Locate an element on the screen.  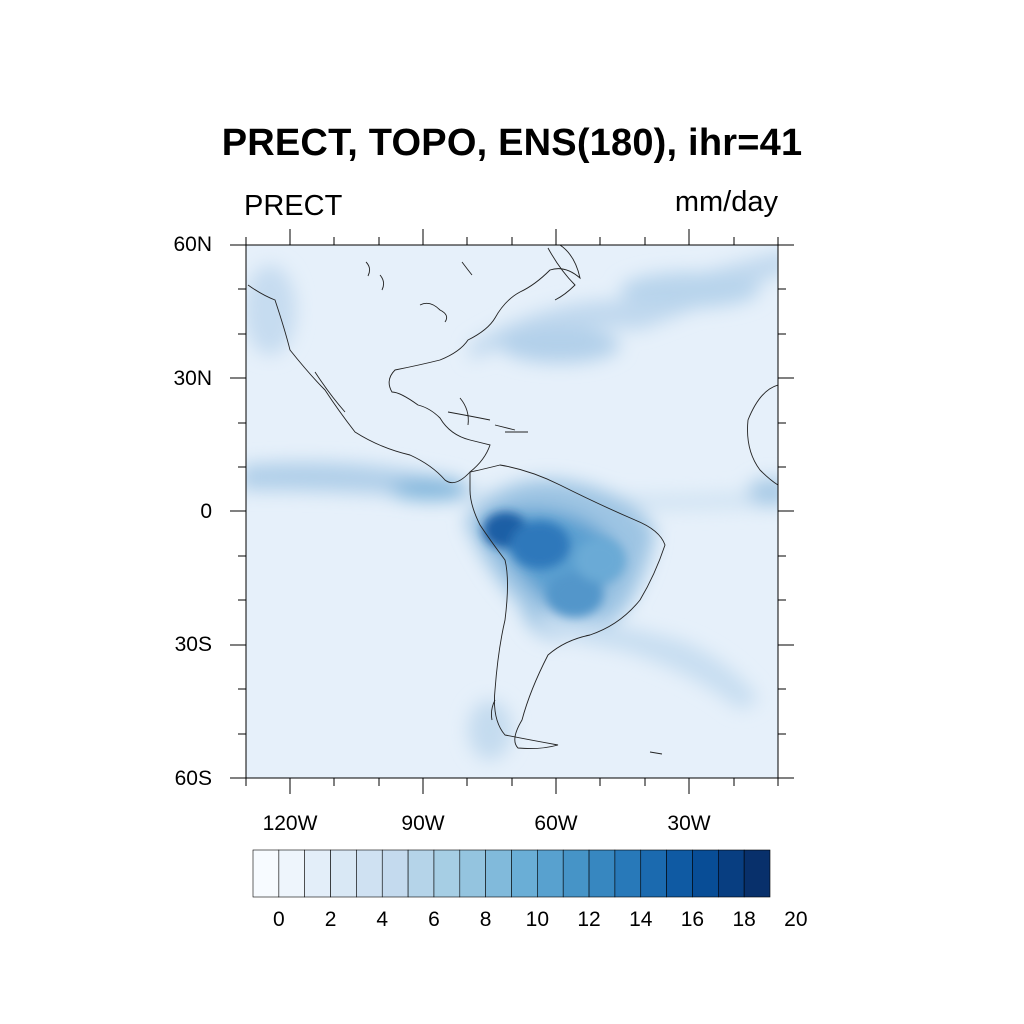
lat-label-60n: 60N is located at coordinates (192, 244).